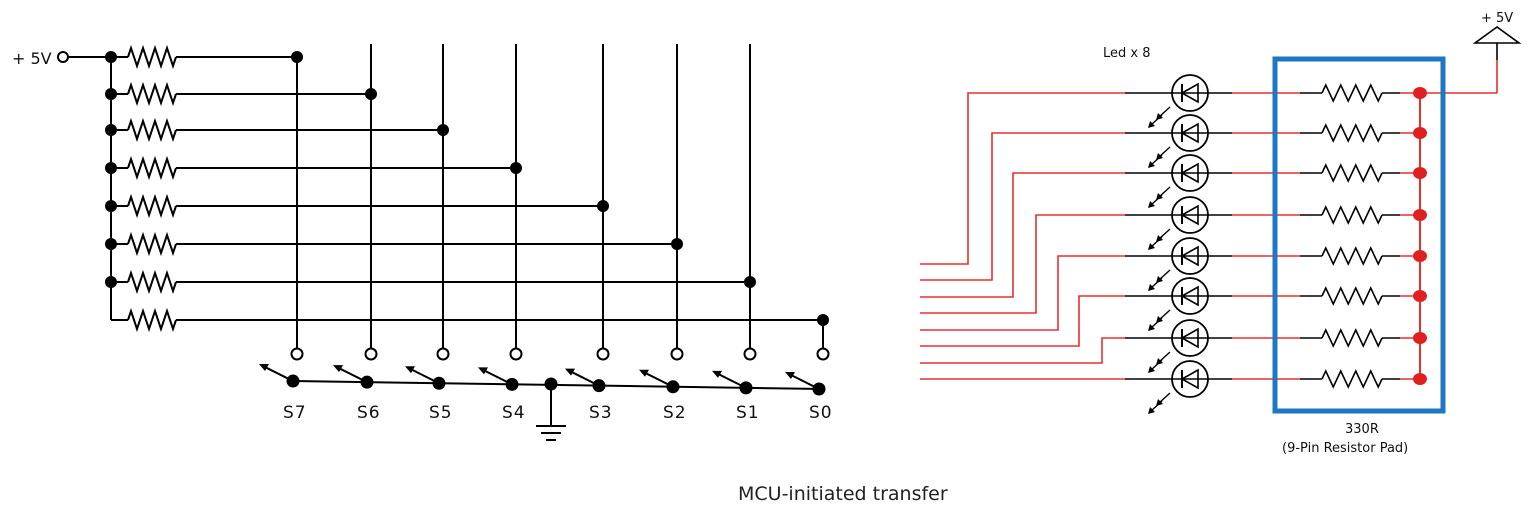 The width and height of the screenshot is (1534, 514). I want to click on switch-label: S4, so click(514, 413).